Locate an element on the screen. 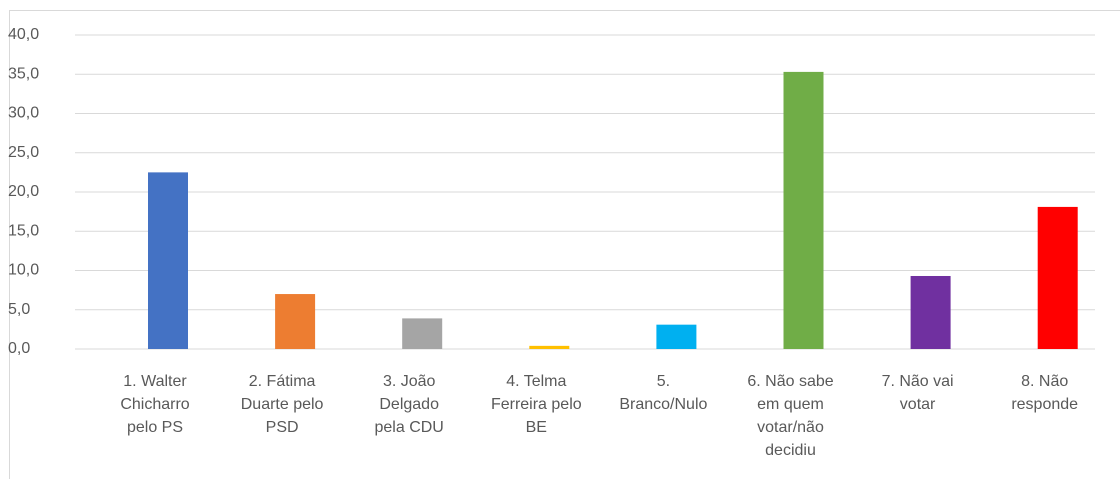  x-tick-label: 7. Não vai votar is located at coordinates (917, 393).